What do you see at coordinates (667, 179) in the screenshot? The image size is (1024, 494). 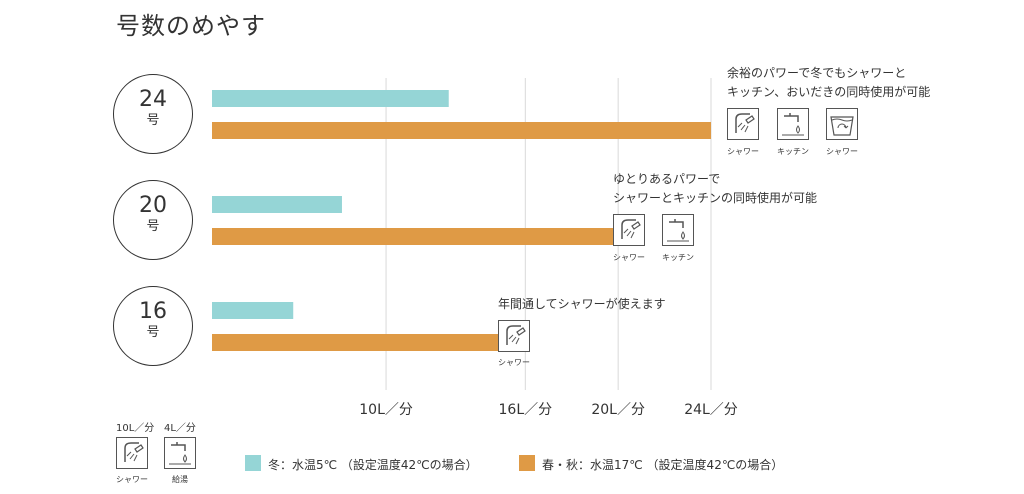 I see `note-line: ゆとりあるパワーで` at bounding box center [667, 179].